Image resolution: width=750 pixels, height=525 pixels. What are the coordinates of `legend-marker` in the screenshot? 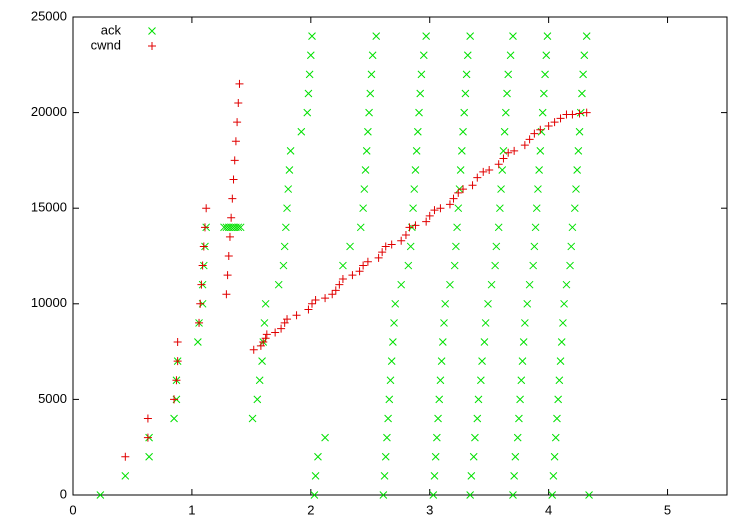 It's located at (152, 31).